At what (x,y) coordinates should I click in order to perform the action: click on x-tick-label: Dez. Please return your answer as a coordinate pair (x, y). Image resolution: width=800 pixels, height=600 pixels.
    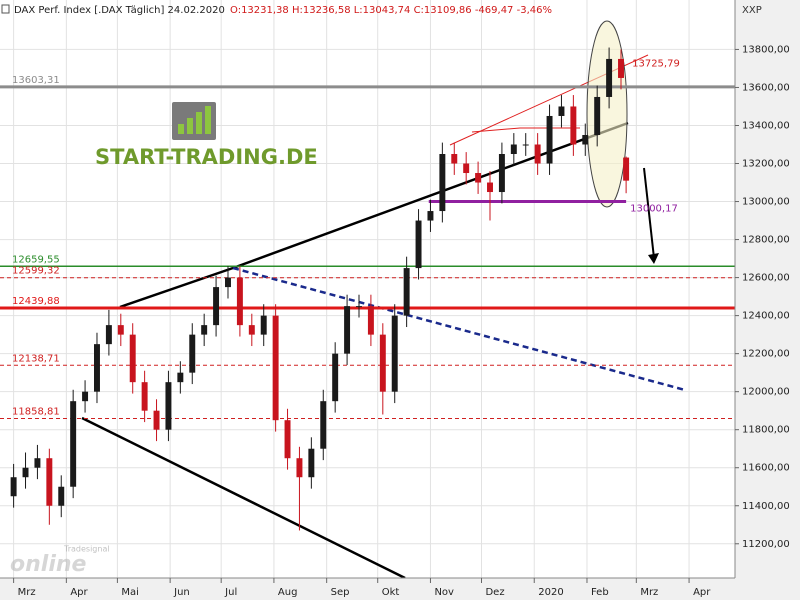
    Looking at the image, I should click on (494, 592).